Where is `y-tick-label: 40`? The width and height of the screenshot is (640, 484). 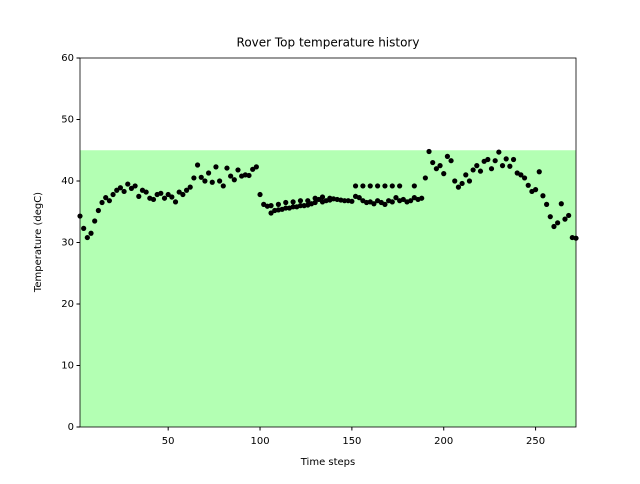
y-tick-label: 40 is located at coordinates (67, 181).